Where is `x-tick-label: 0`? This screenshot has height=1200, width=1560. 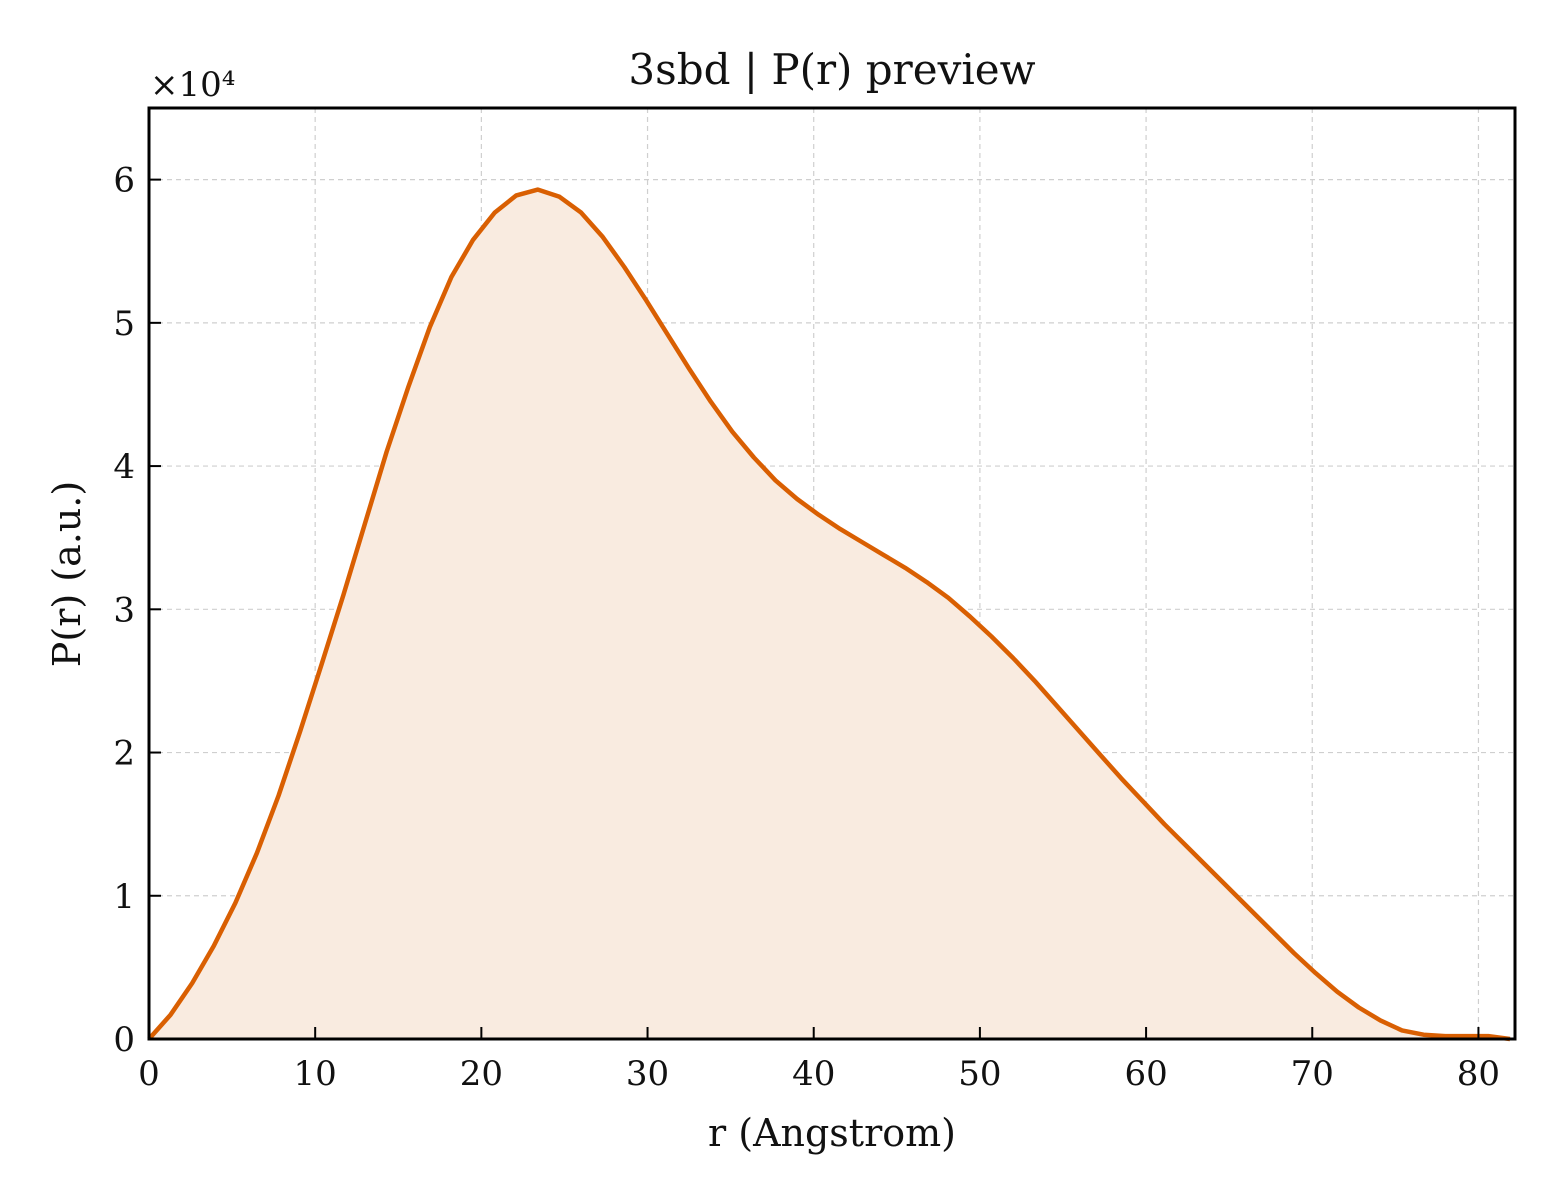
x-tick-label: 0 is located at coordinates (149, 1074).